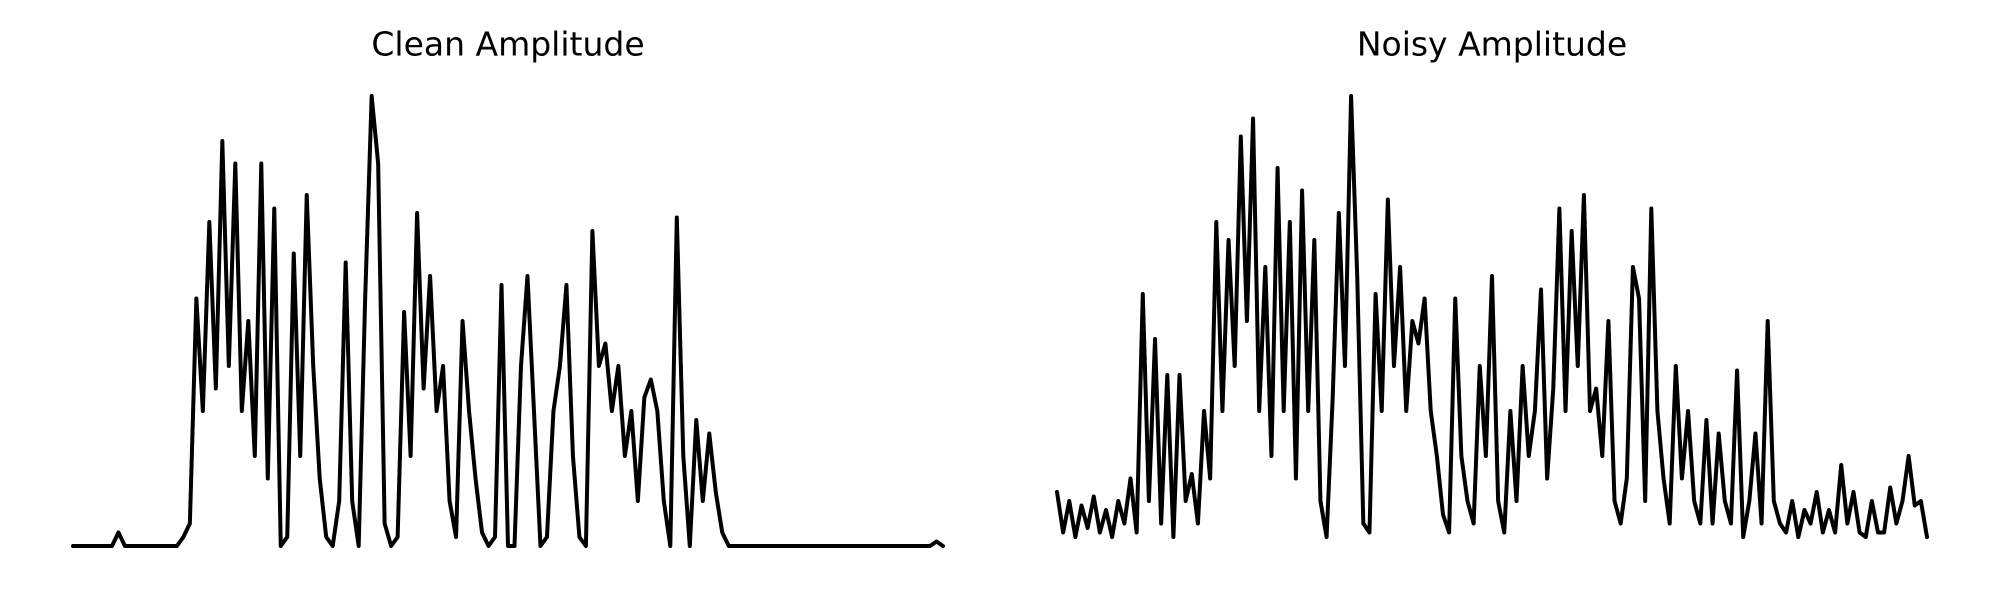  I want to click on chart-title: Noisy Amplitude, so click(1492, 44).